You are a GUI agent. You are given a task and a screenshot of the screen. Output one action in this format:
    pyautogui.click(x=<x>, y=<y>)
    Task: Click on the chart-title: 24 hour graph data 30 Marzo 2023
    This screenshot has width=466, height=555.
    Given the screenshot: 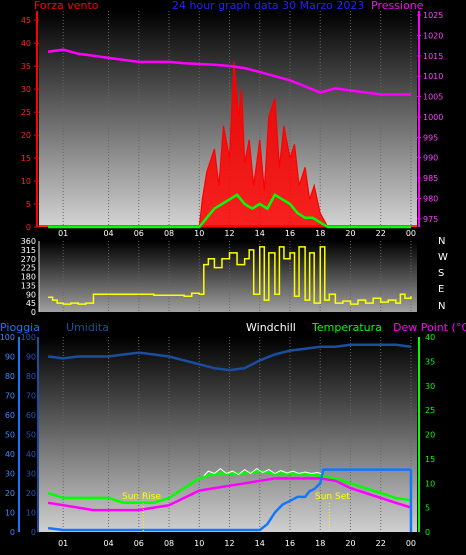 What is the action you would take?
    pyautogui.click(x=268, y=6)
    